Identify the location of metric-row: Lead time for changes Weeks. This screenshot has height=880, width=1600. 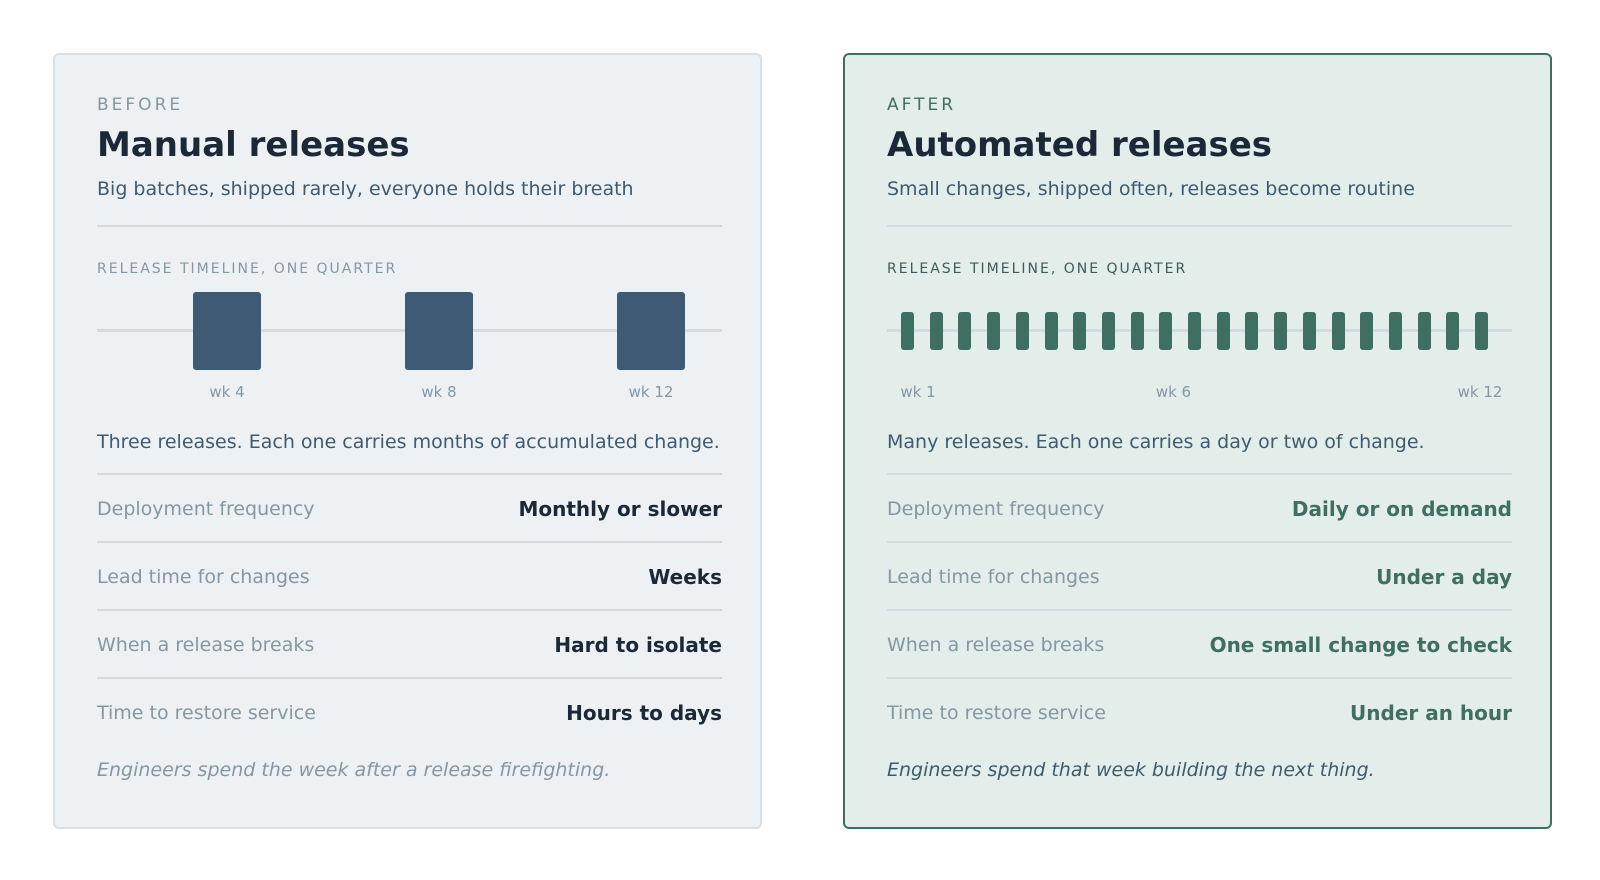
(409, 577).